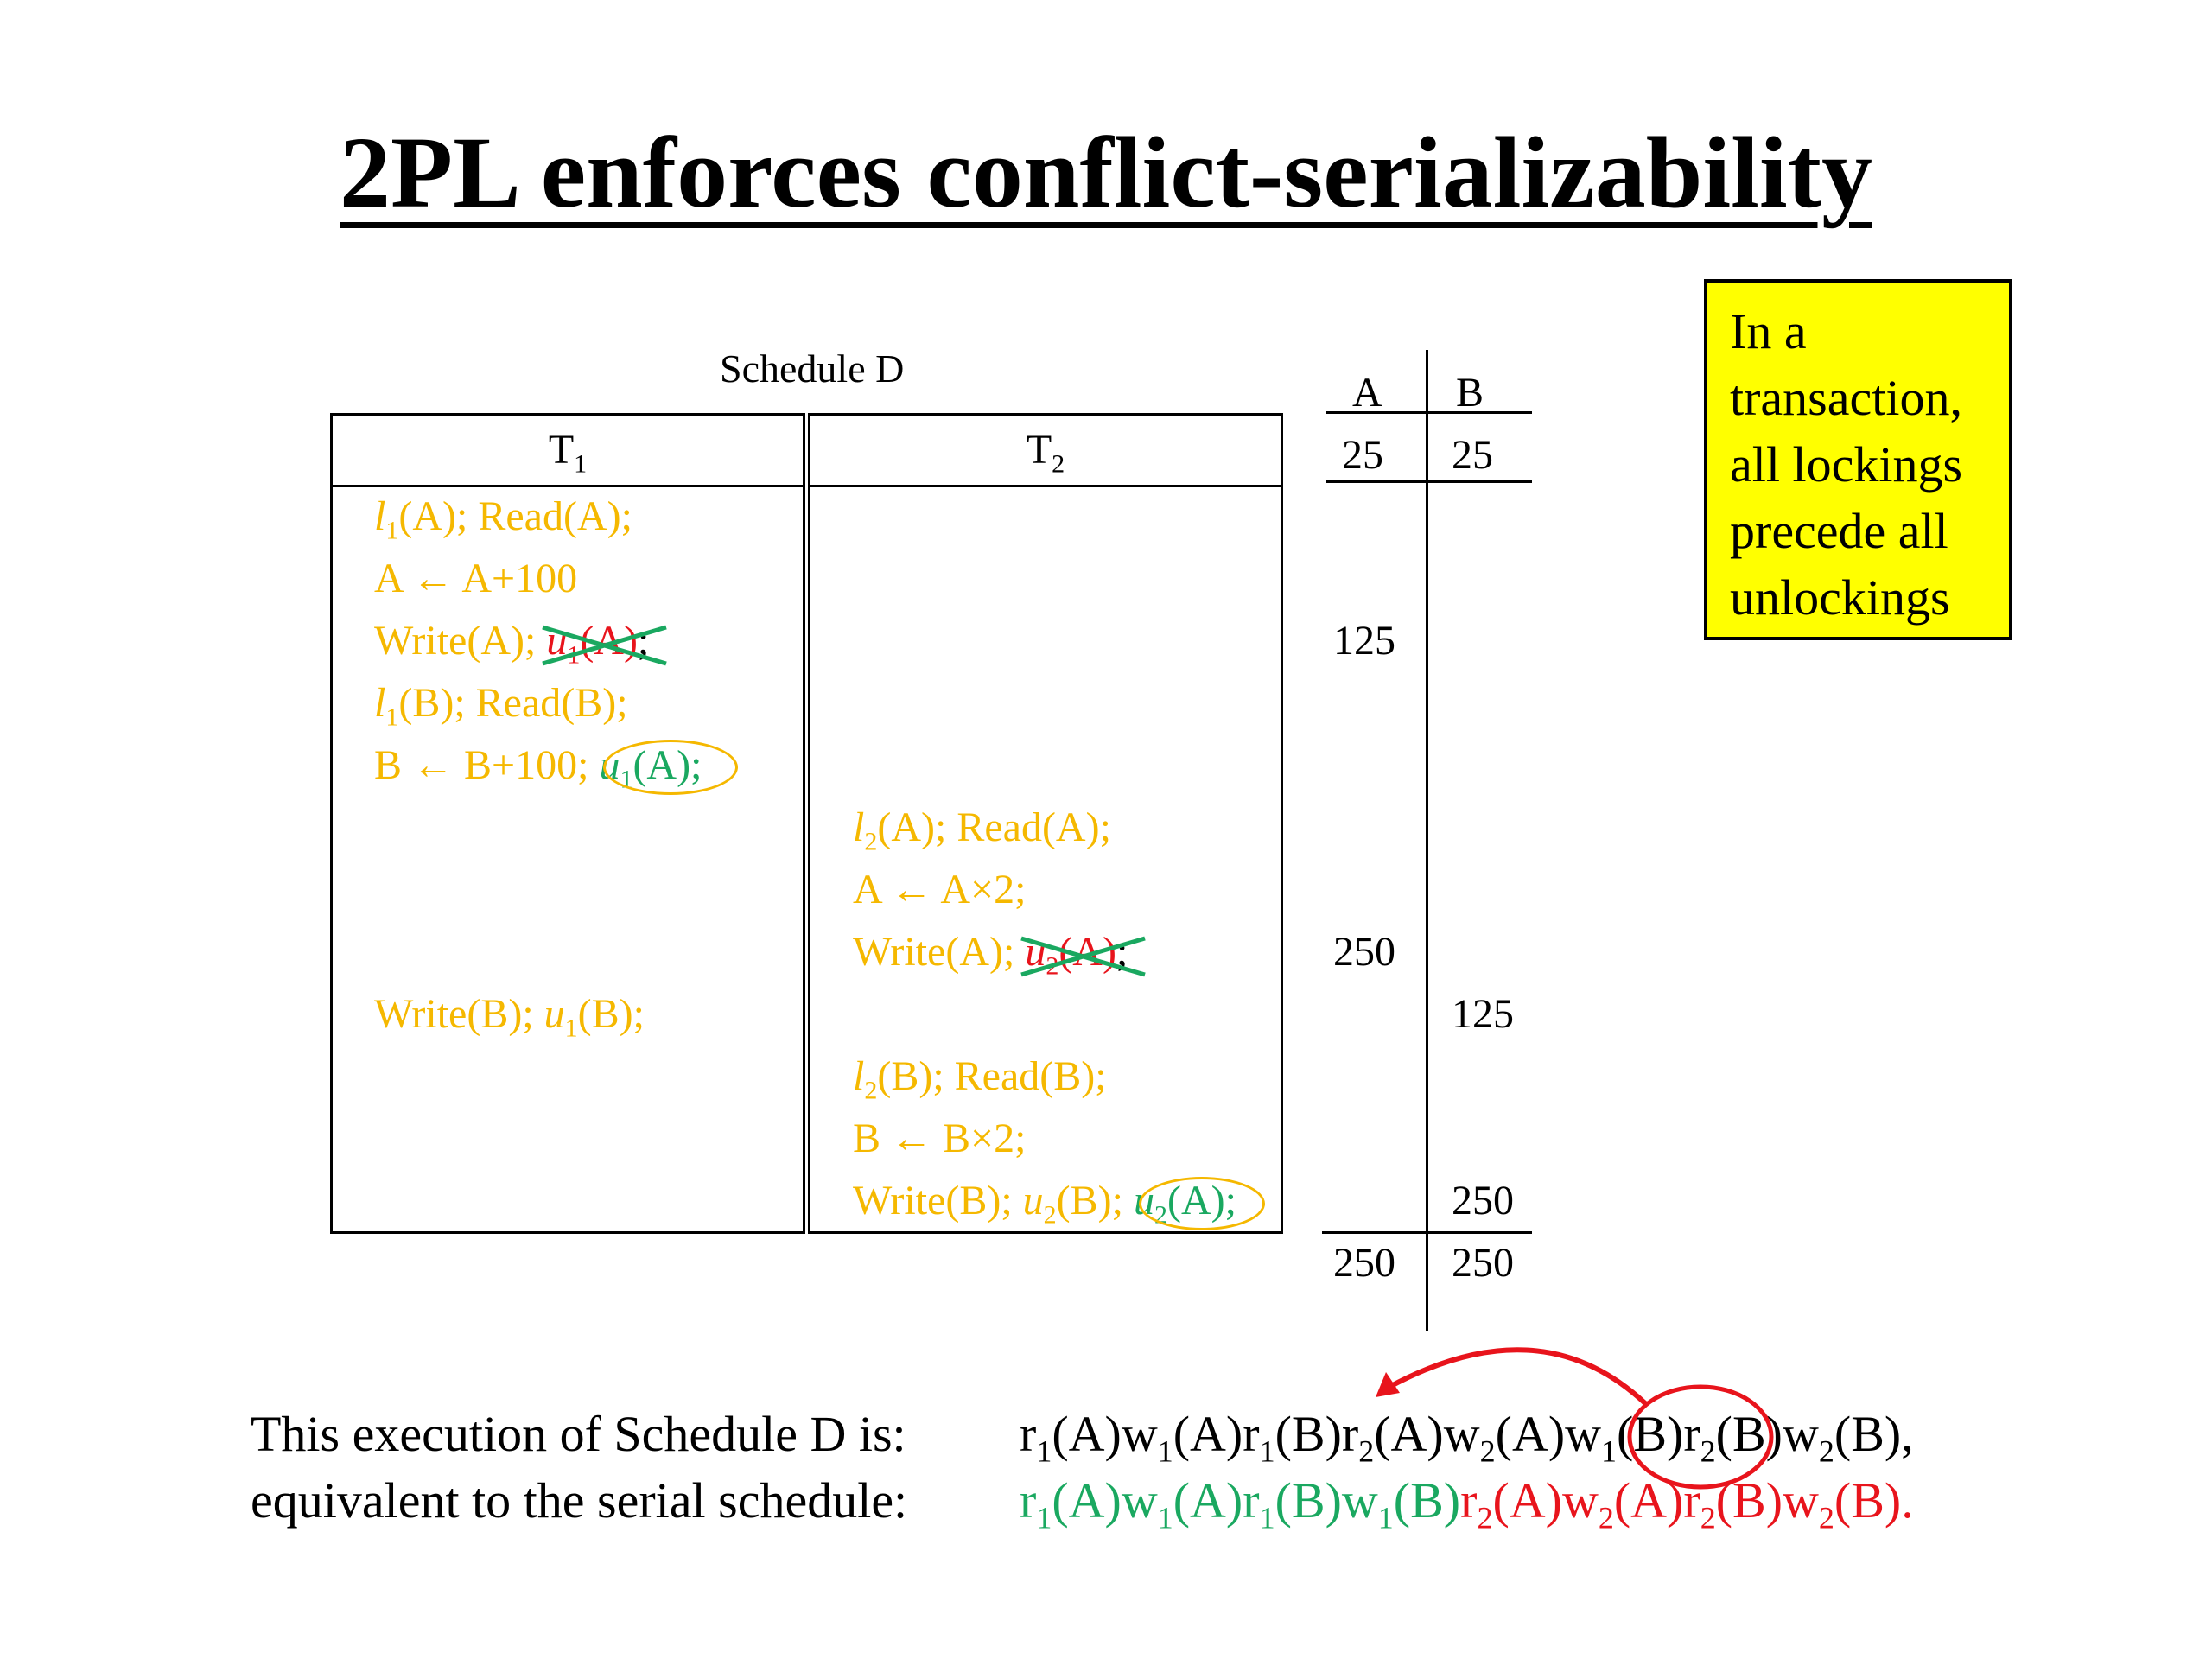 The image size is (2212, 1659). I want to click on serial-t2-part: r2(A)w2(A)r2(B)w2(B)., so click(1687, 1503).